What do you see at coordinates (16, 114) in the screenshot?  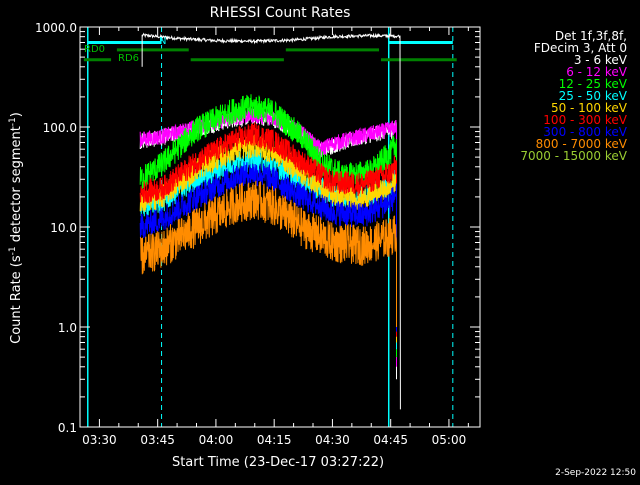 I see `y-axis-label-part-3: )` at bounding box center [16, 114].